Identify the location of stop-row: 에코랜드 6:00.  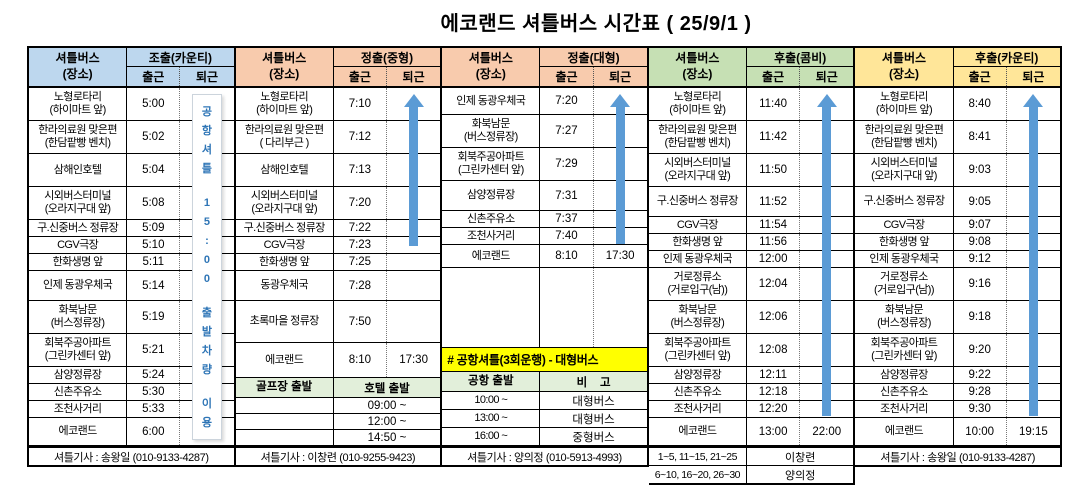
(131, 432).